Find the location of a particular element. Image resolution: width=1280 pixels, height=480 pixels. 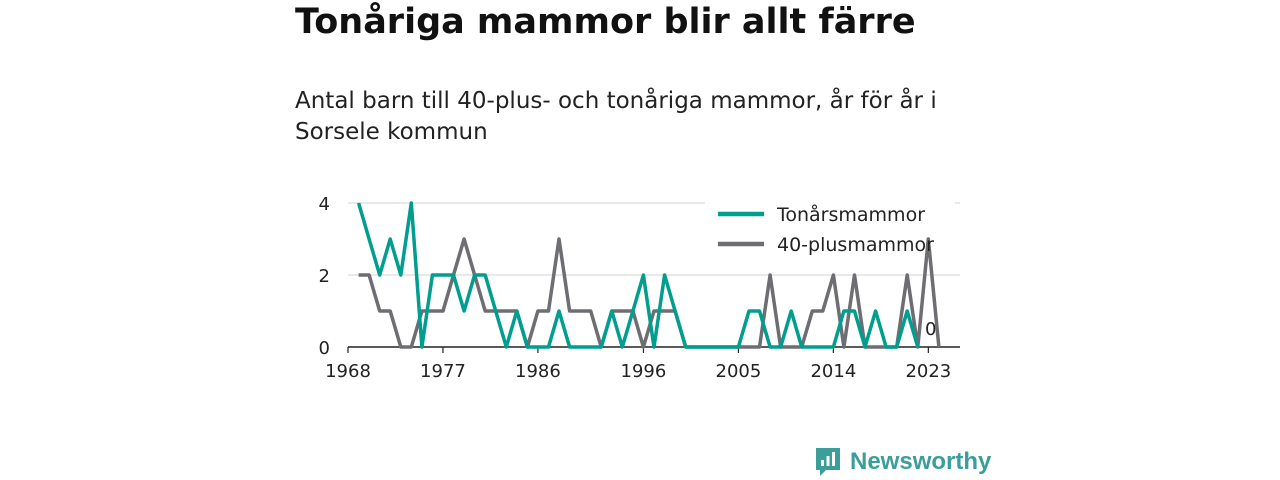

x-tick-label: 1996 is located at coordinates (644, 371).